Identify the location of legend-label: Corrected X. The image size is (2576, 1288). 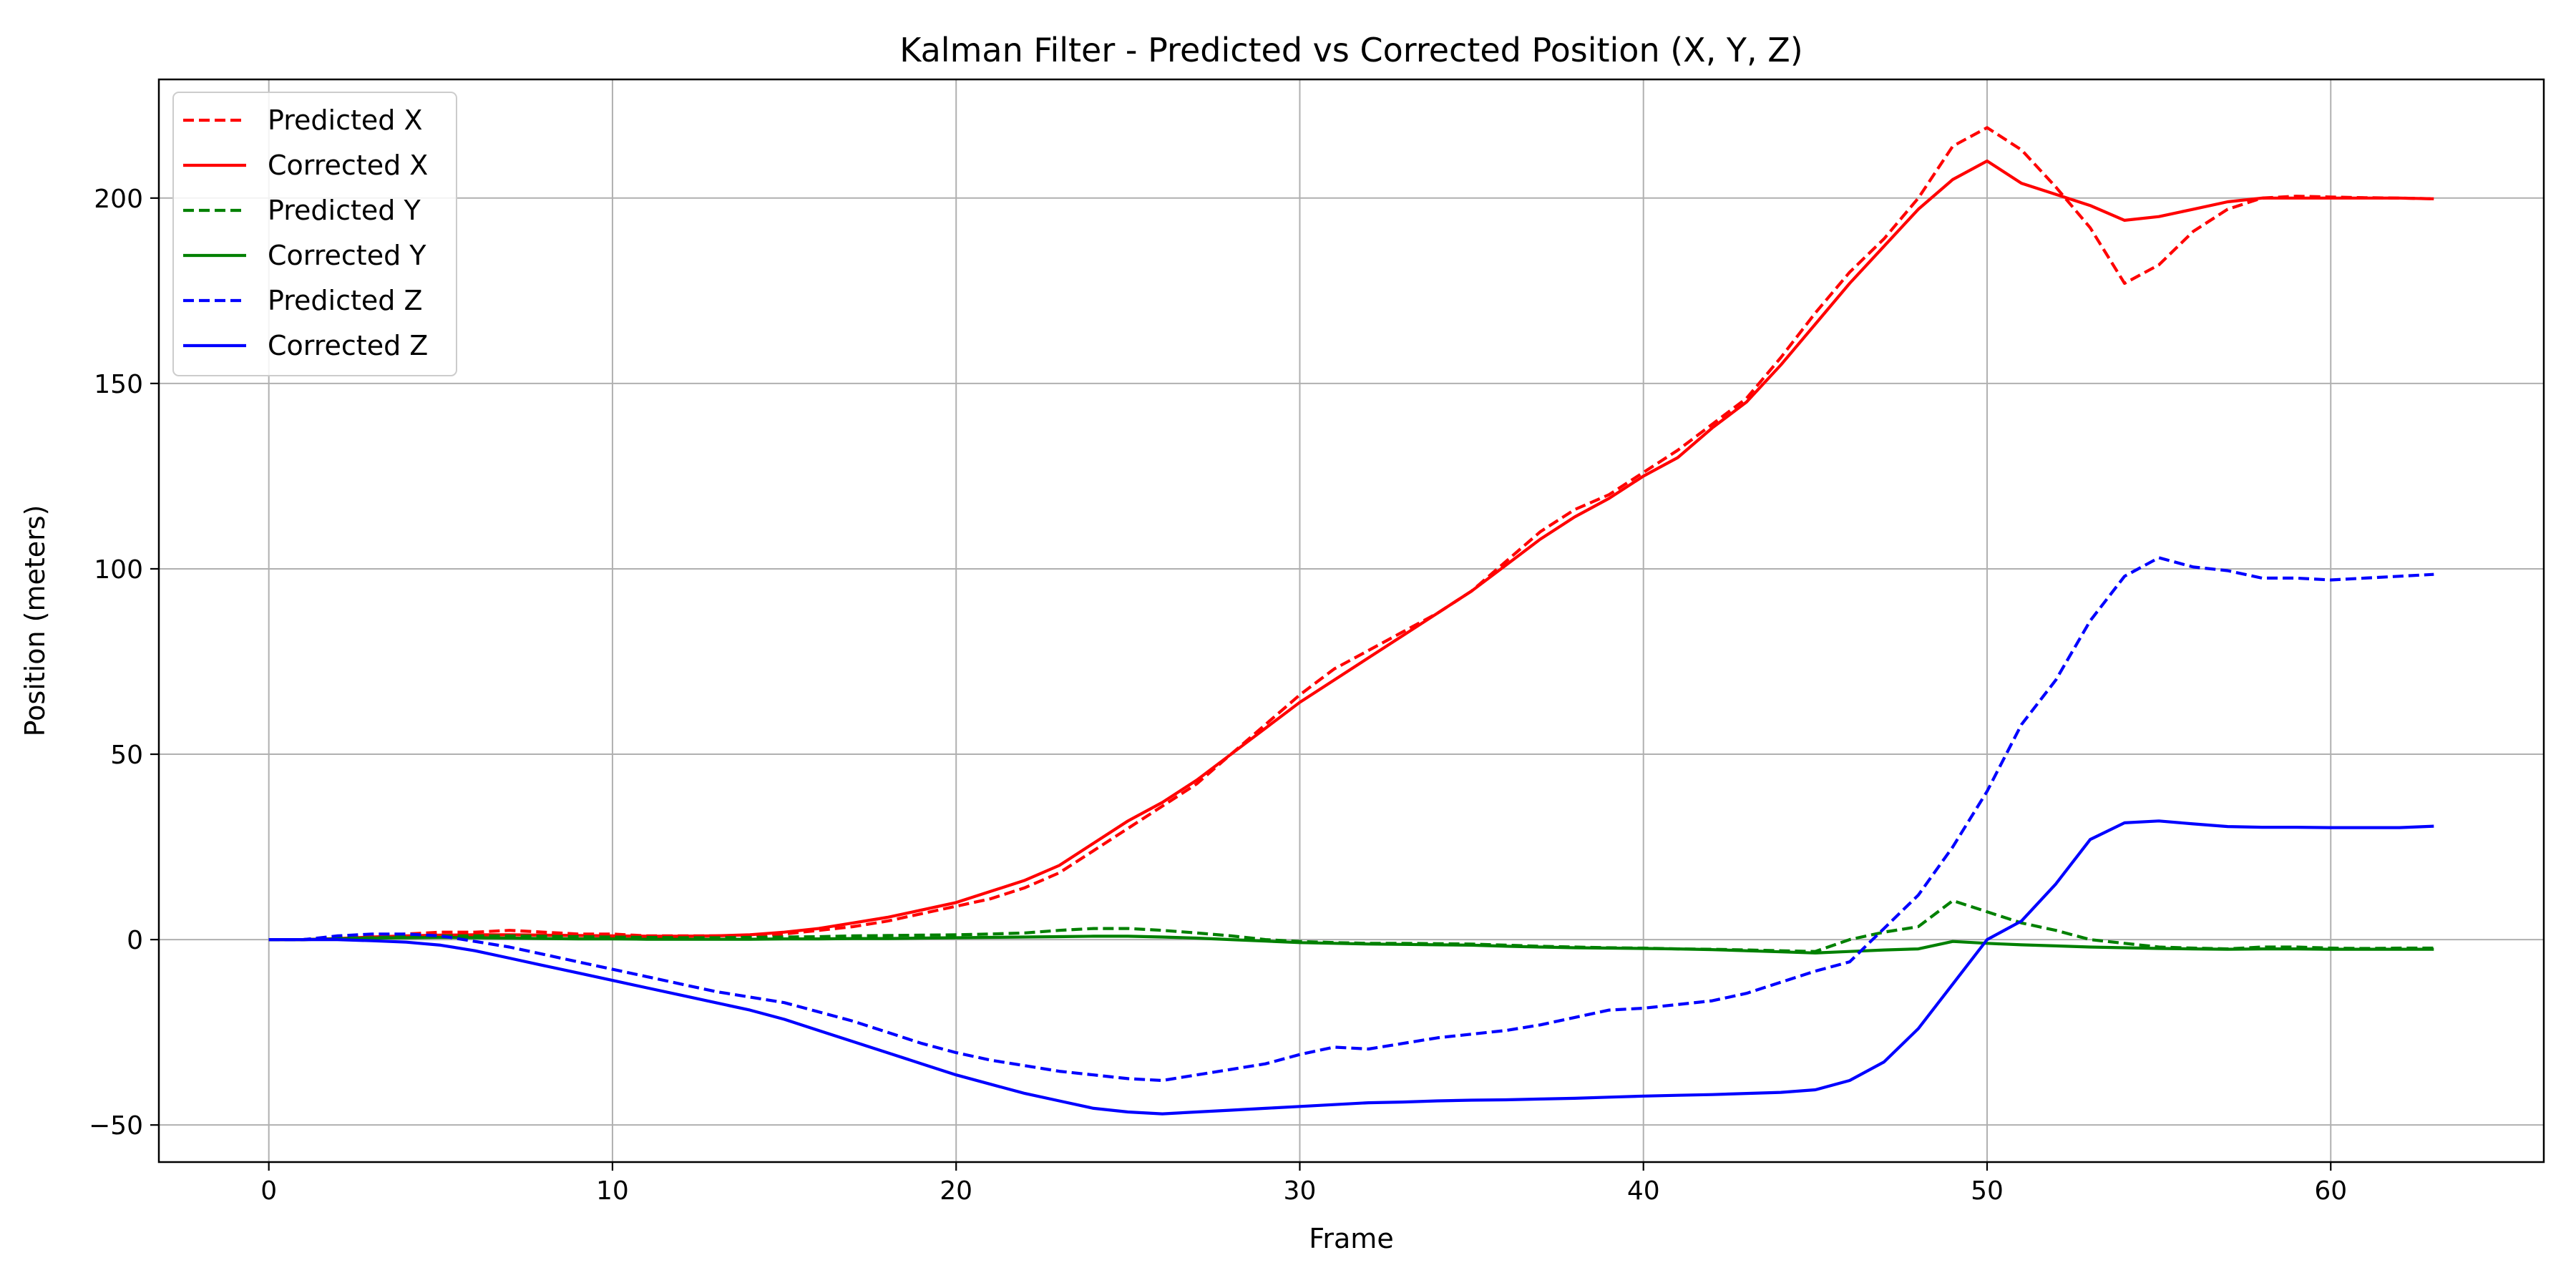
(348, 165).